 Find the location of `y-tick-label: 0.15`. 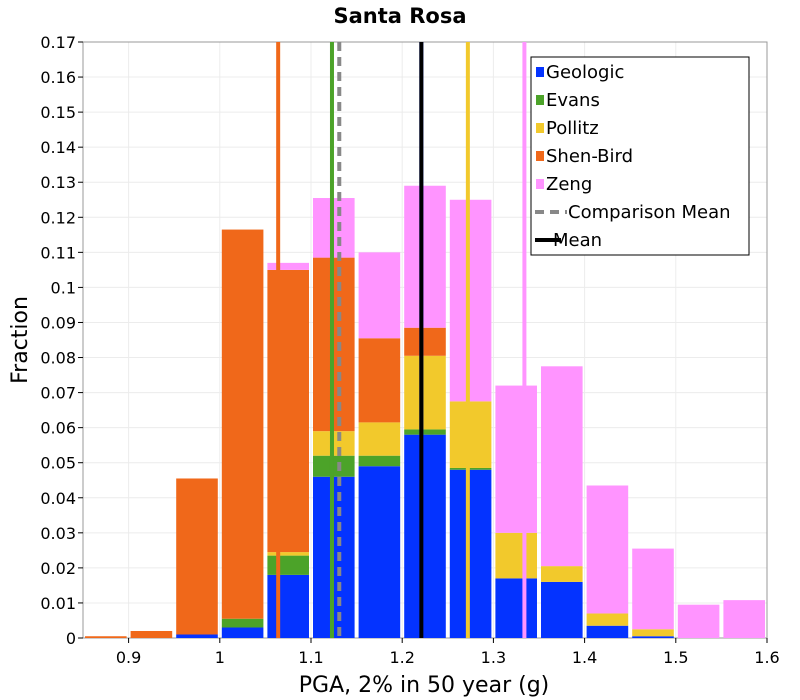

y-tick-label: 0.15 is located at coordinates (58, 112).